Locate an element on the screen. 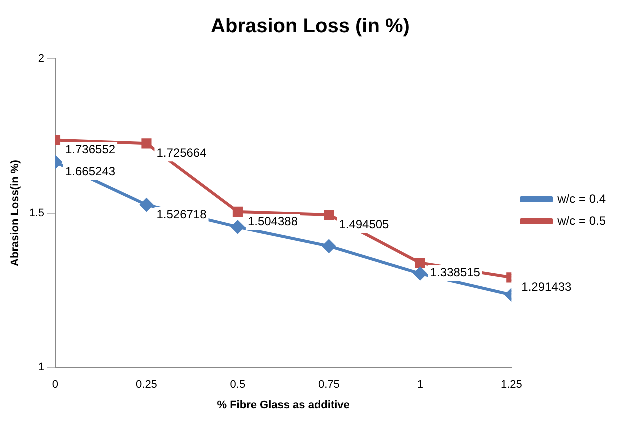  data-label: 1.504388 is located at coordinates (273, 221).